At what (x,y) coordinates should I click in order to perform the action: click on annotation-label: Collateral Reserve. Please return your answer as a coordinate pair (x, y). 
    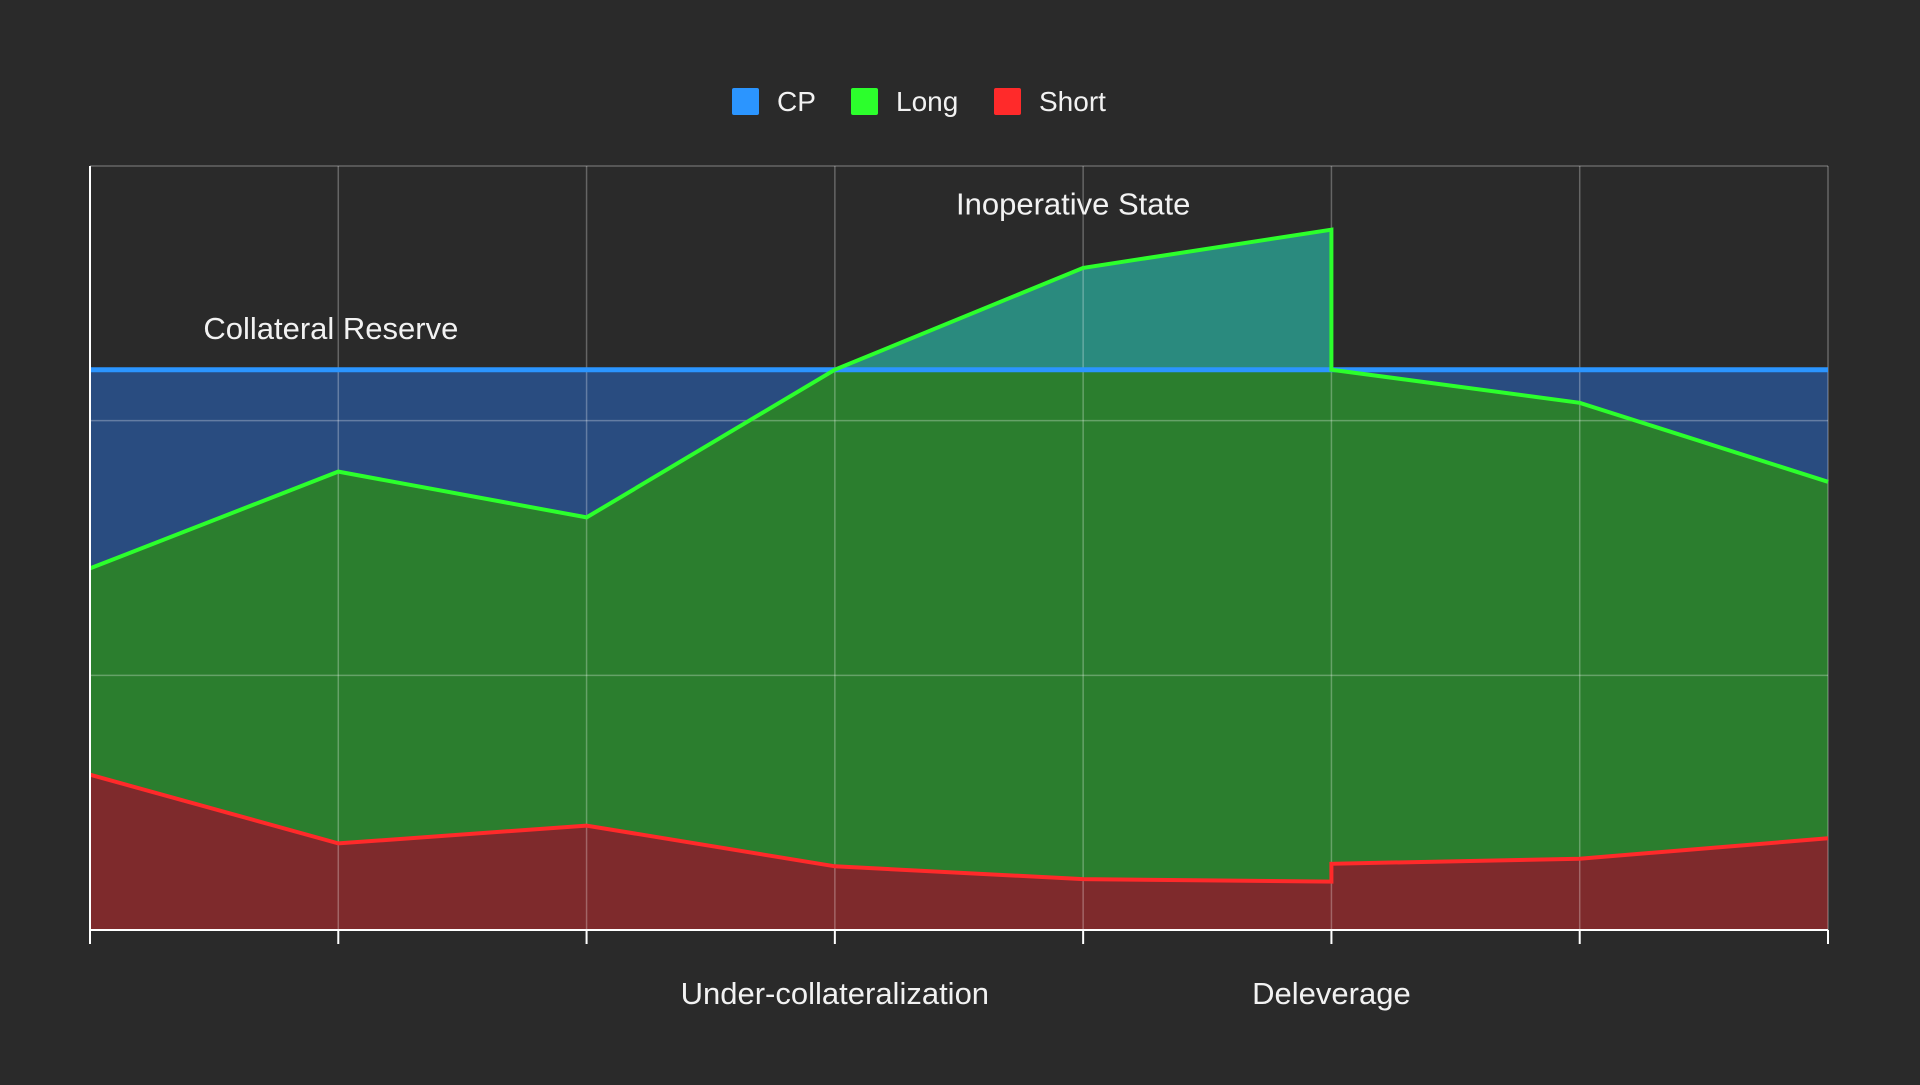
    Looking at the image, I should click on (330, 328).